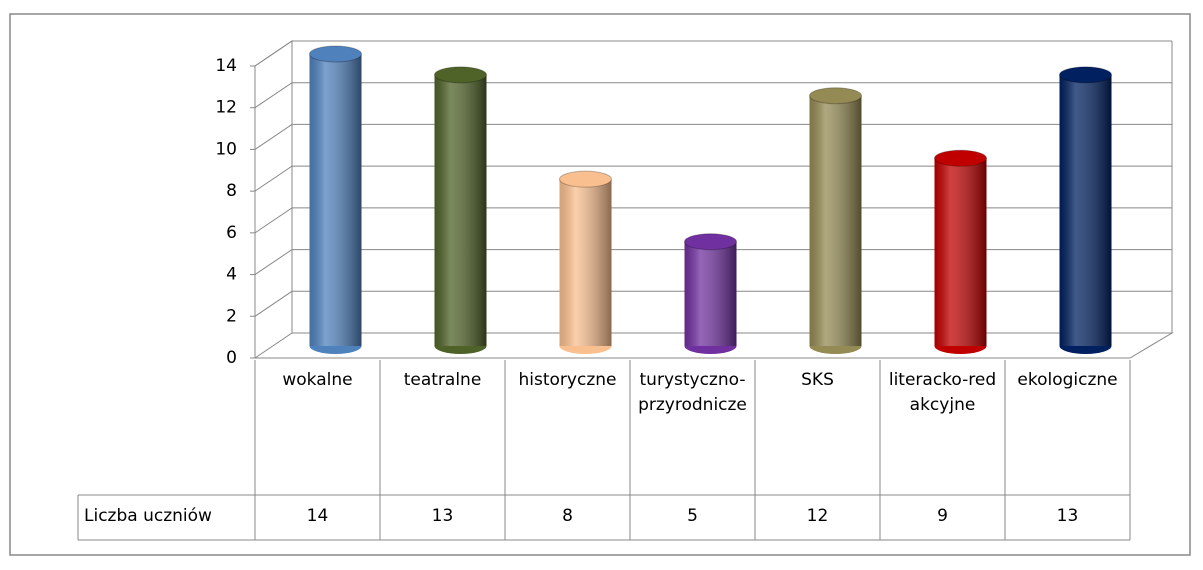 The width and height of the screenshot is (1203, 570). Describe the element at coordinates (148, 516) in the screenshot. I see `legend-label: Liczba uczniów` at that location.